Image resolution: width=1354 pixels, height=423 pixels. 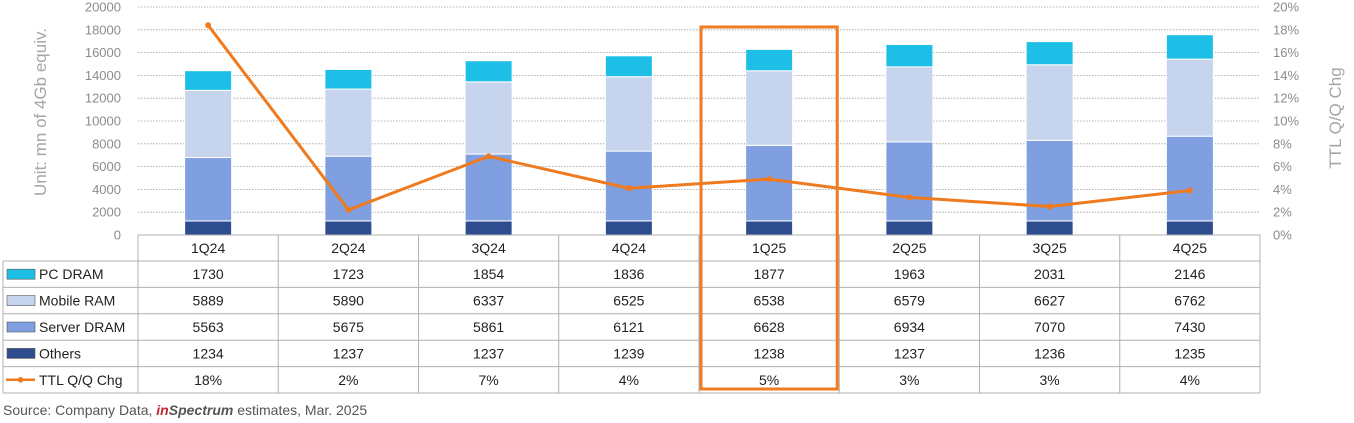 I want to click on table-cell: 1963, so click(x=909, y=274).